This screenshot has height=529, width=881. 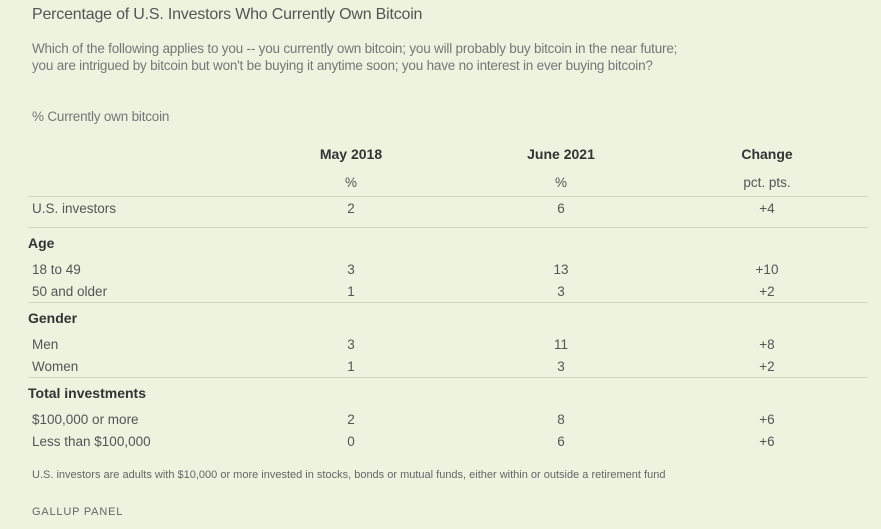 What do you see at coordinates (767, 182) in the screenshot?
I see `unit-label: pct. pts.` at bounding box center [767, 182].